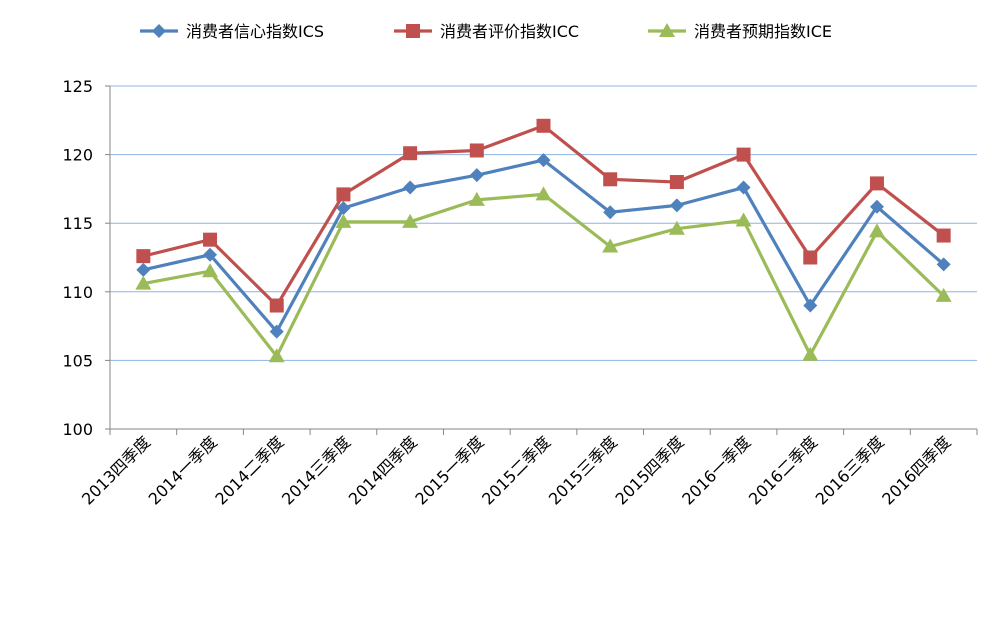  What do you see at coordinates (77, 292) in the screenshot?
I see `y-tick-label: 110` at bounding box center [77, 292].